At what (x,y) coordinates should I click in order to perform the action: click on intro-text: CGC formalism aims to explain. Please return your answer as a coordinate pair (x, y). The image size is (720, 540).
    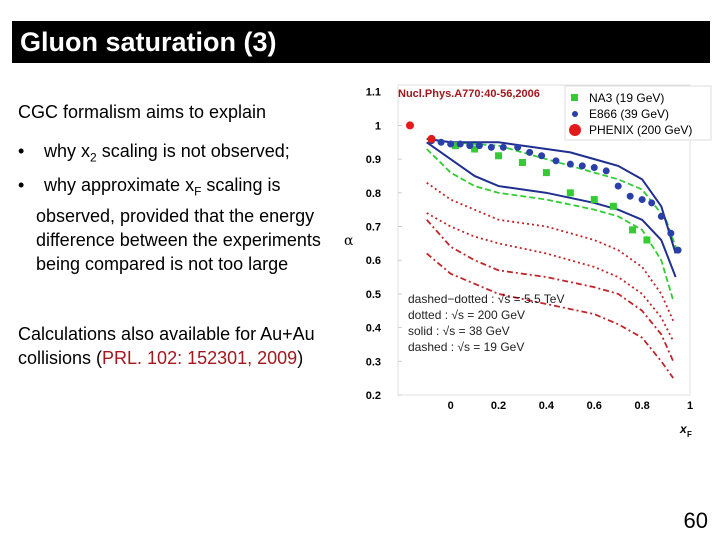
    Looking at the image, I should click on (142, 112).